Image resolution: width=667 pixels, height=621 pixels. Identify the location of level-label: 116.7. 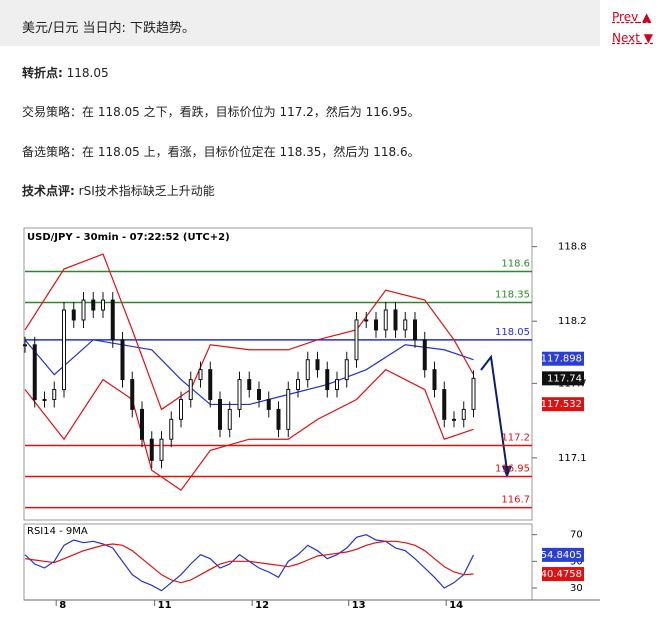
(515, 500).